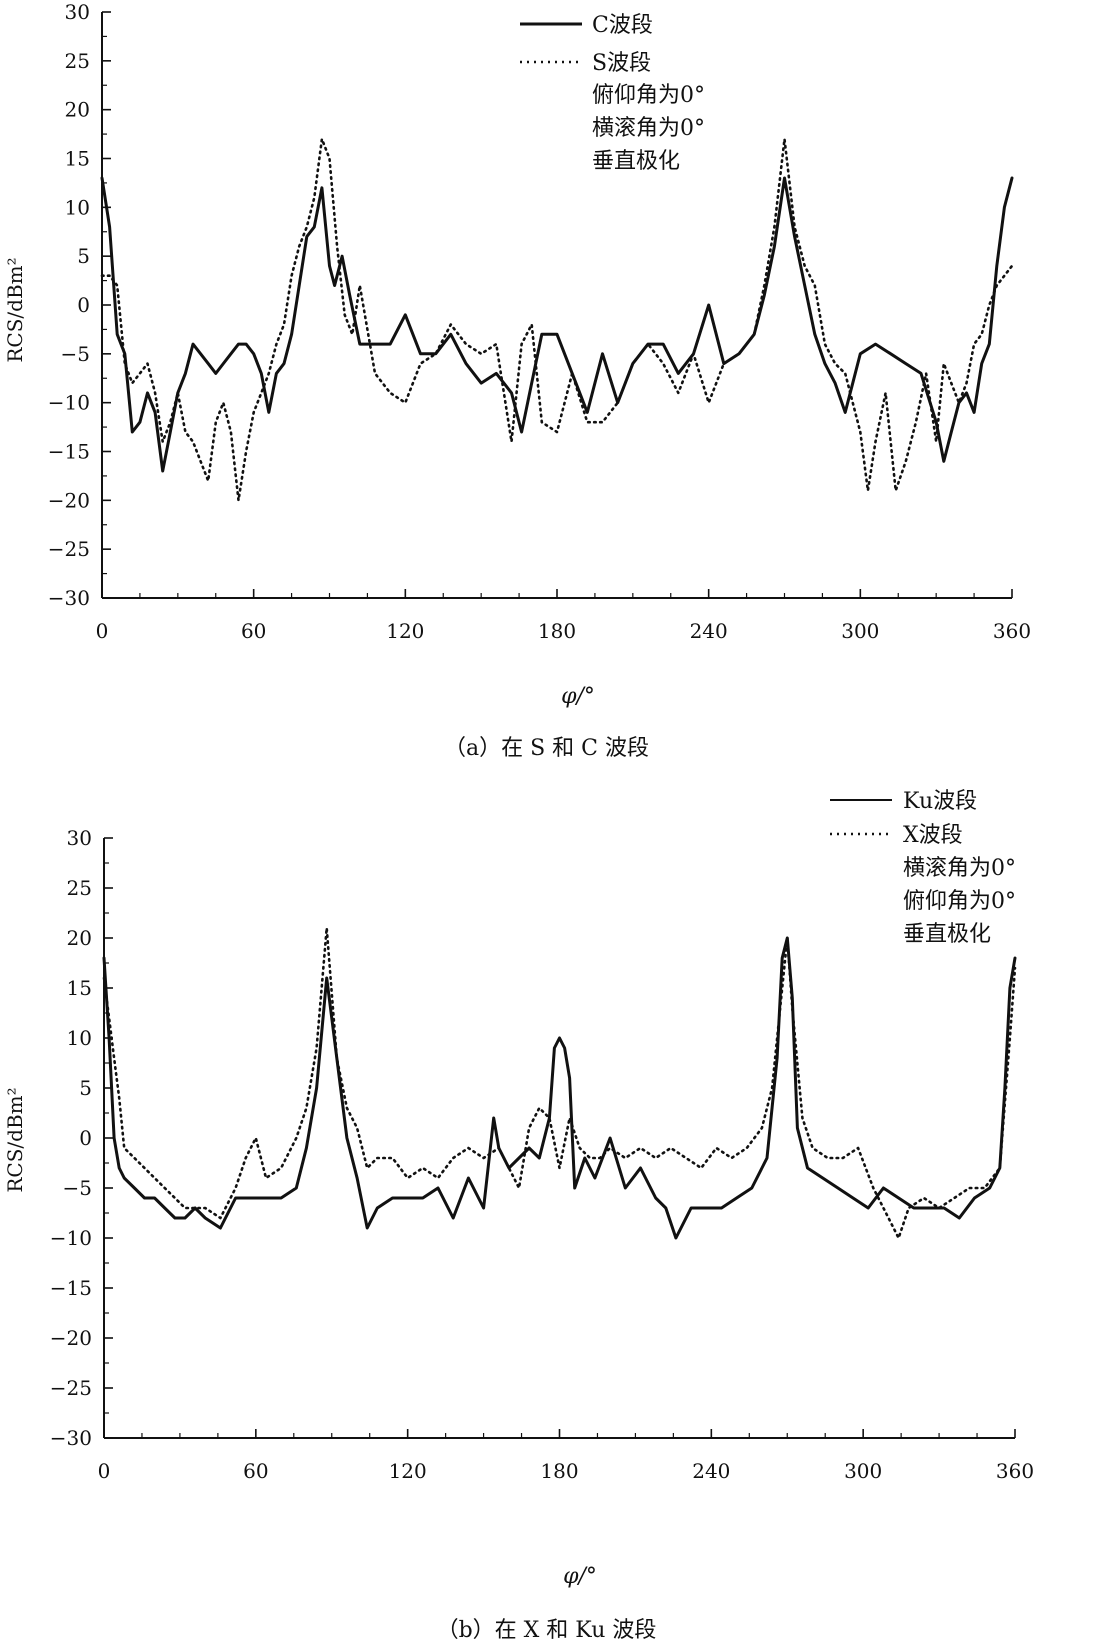 The image size is (1093, 1645). I want to click on y-axis-a: 30 25 20 15 10 5 0 −5 −10 −15 −20 −25 −30, so click(79, 305).